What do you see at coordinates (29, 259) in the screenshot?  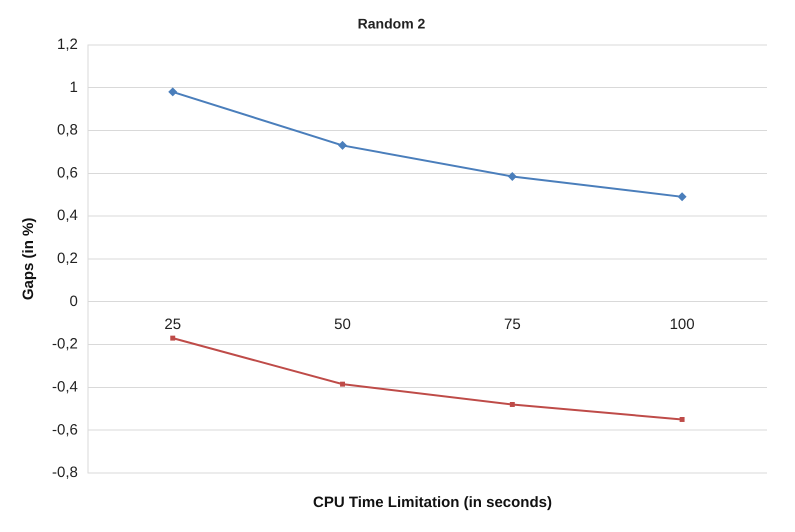 I see `y-axis-title: Gaps (in %)` at bounding box center [29, 259].